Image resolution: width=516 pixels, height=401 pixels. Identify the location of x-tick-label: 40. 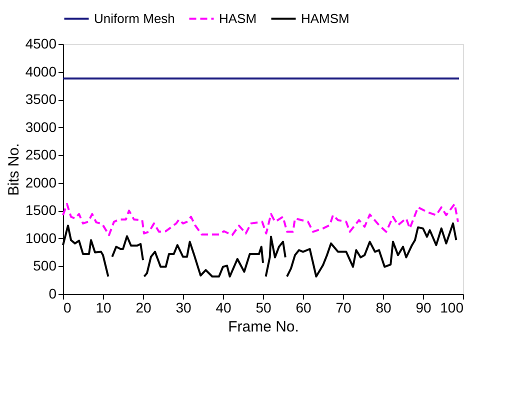
(224, 308).